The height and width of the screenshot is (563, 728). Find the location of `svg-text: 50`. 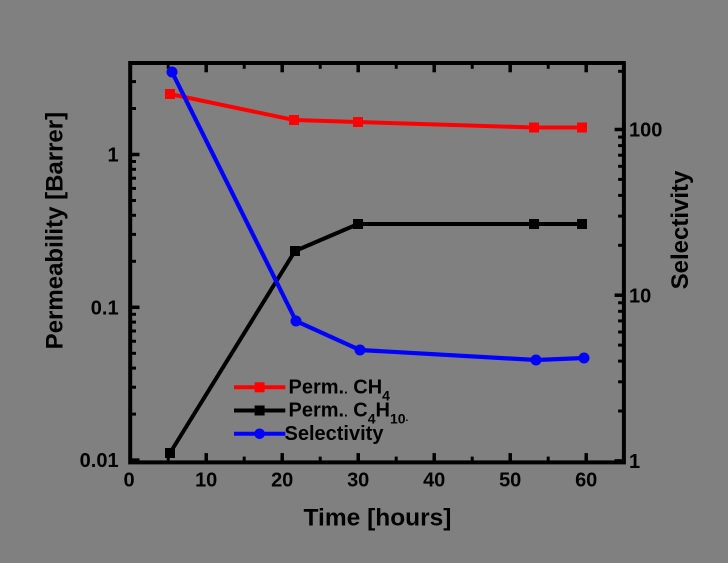

svg-text: 50 is located at coordinates (510, 481).